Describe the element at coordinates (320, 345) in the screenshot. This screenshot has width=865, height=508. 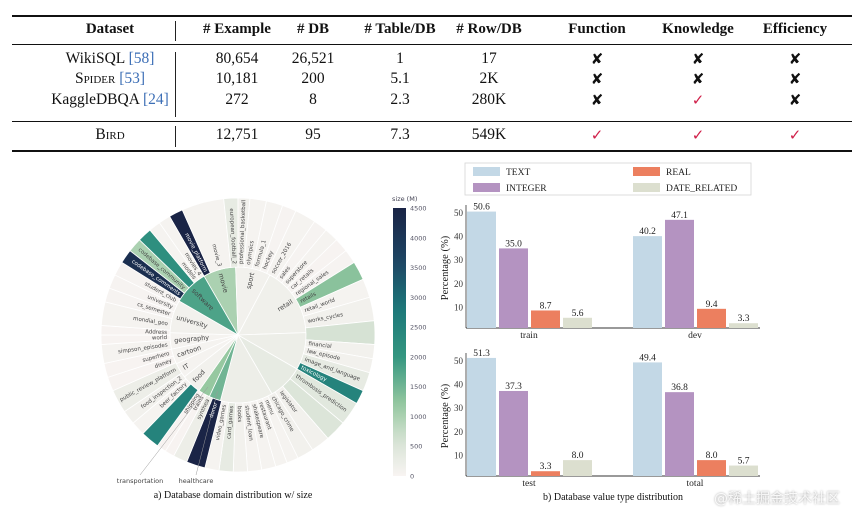
I see `sunburst-label: financial` at that location.